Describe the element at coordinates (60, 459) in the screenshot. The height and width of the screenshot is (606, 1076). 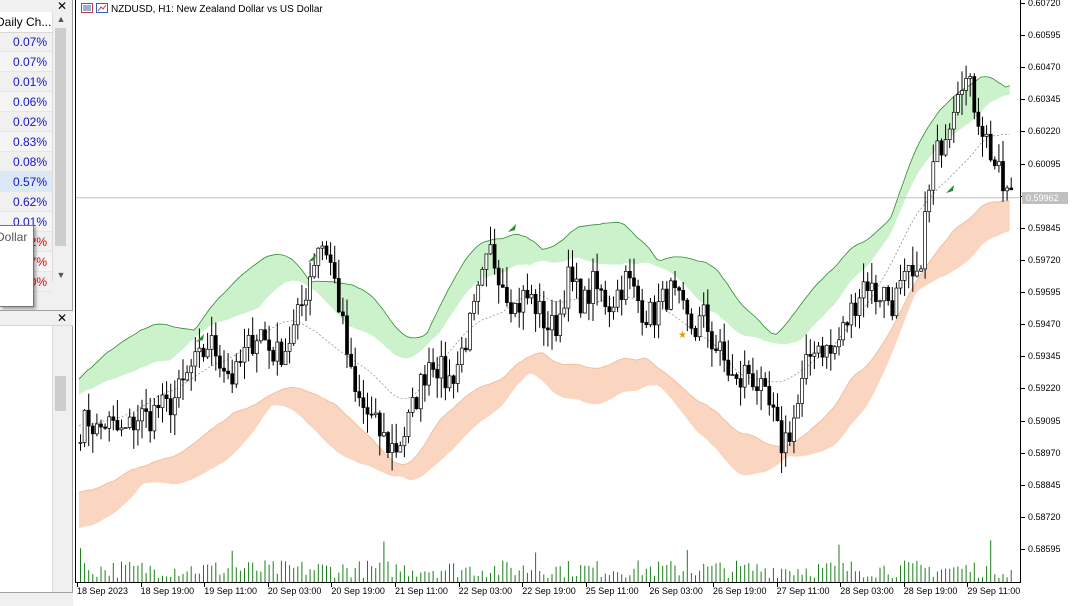
I see `navigator-scrollbar` at that location.